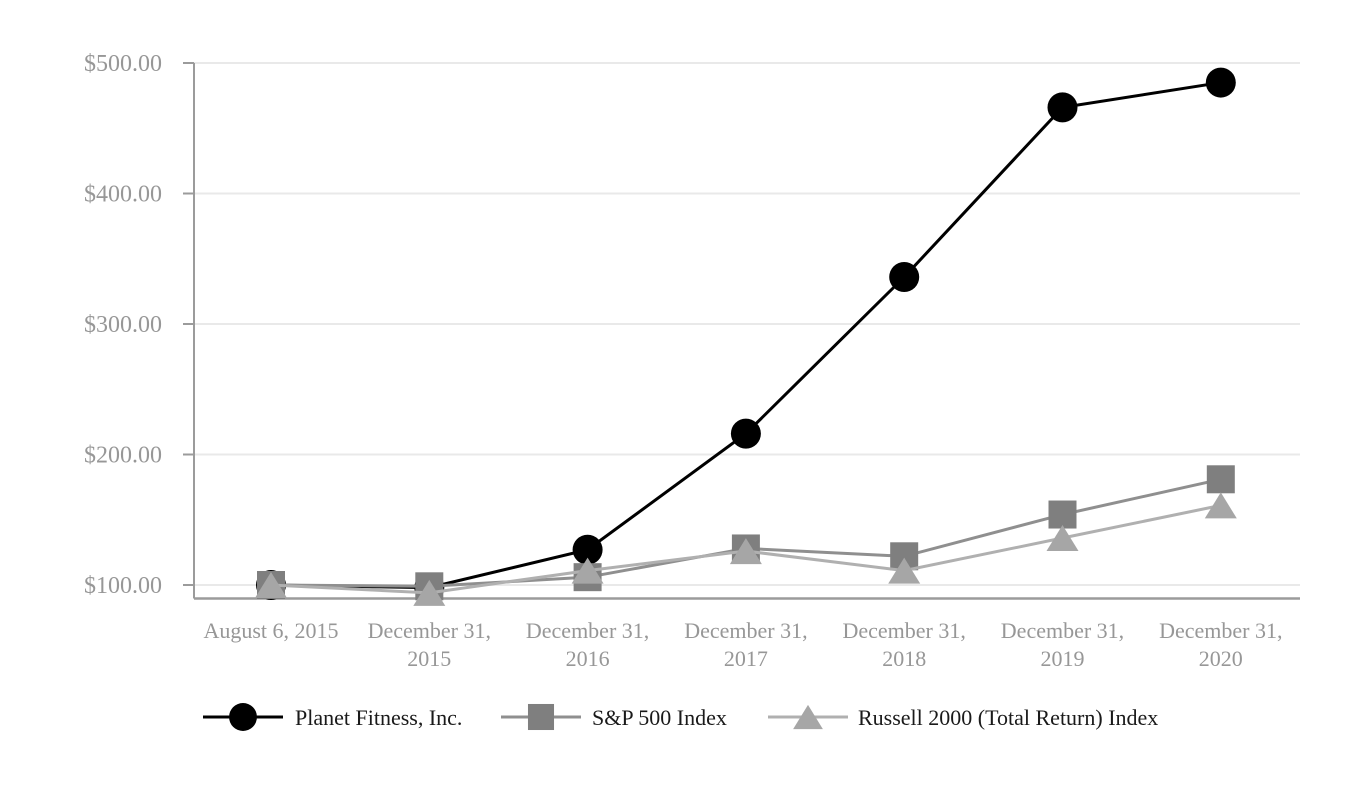  I want to click on x-axis-tick-label: 2018, so click(904, 658).